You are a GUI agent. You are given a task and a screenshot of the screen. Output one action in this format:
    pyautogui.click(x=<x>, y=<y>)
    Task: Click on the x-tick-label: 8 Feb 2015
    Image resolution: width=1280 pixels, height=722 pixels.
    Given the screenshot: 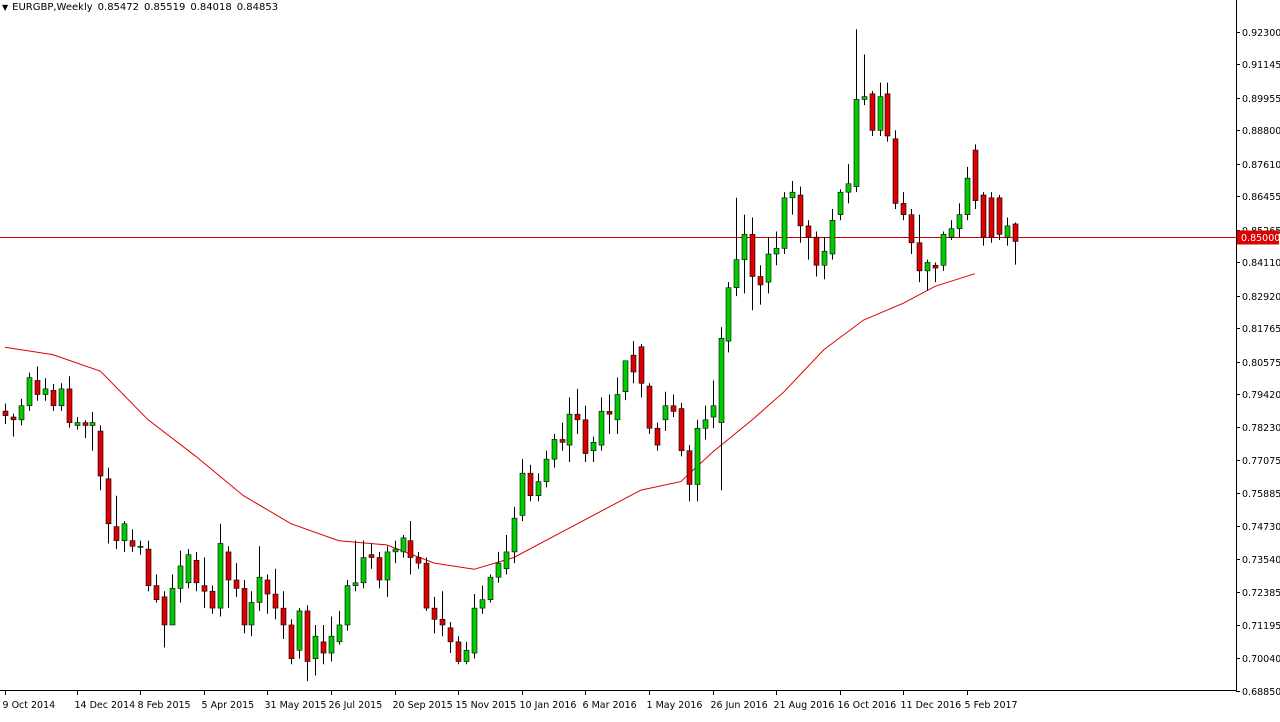 What is the action you would take?
    pyautogui.click(x=164, y=705)
    